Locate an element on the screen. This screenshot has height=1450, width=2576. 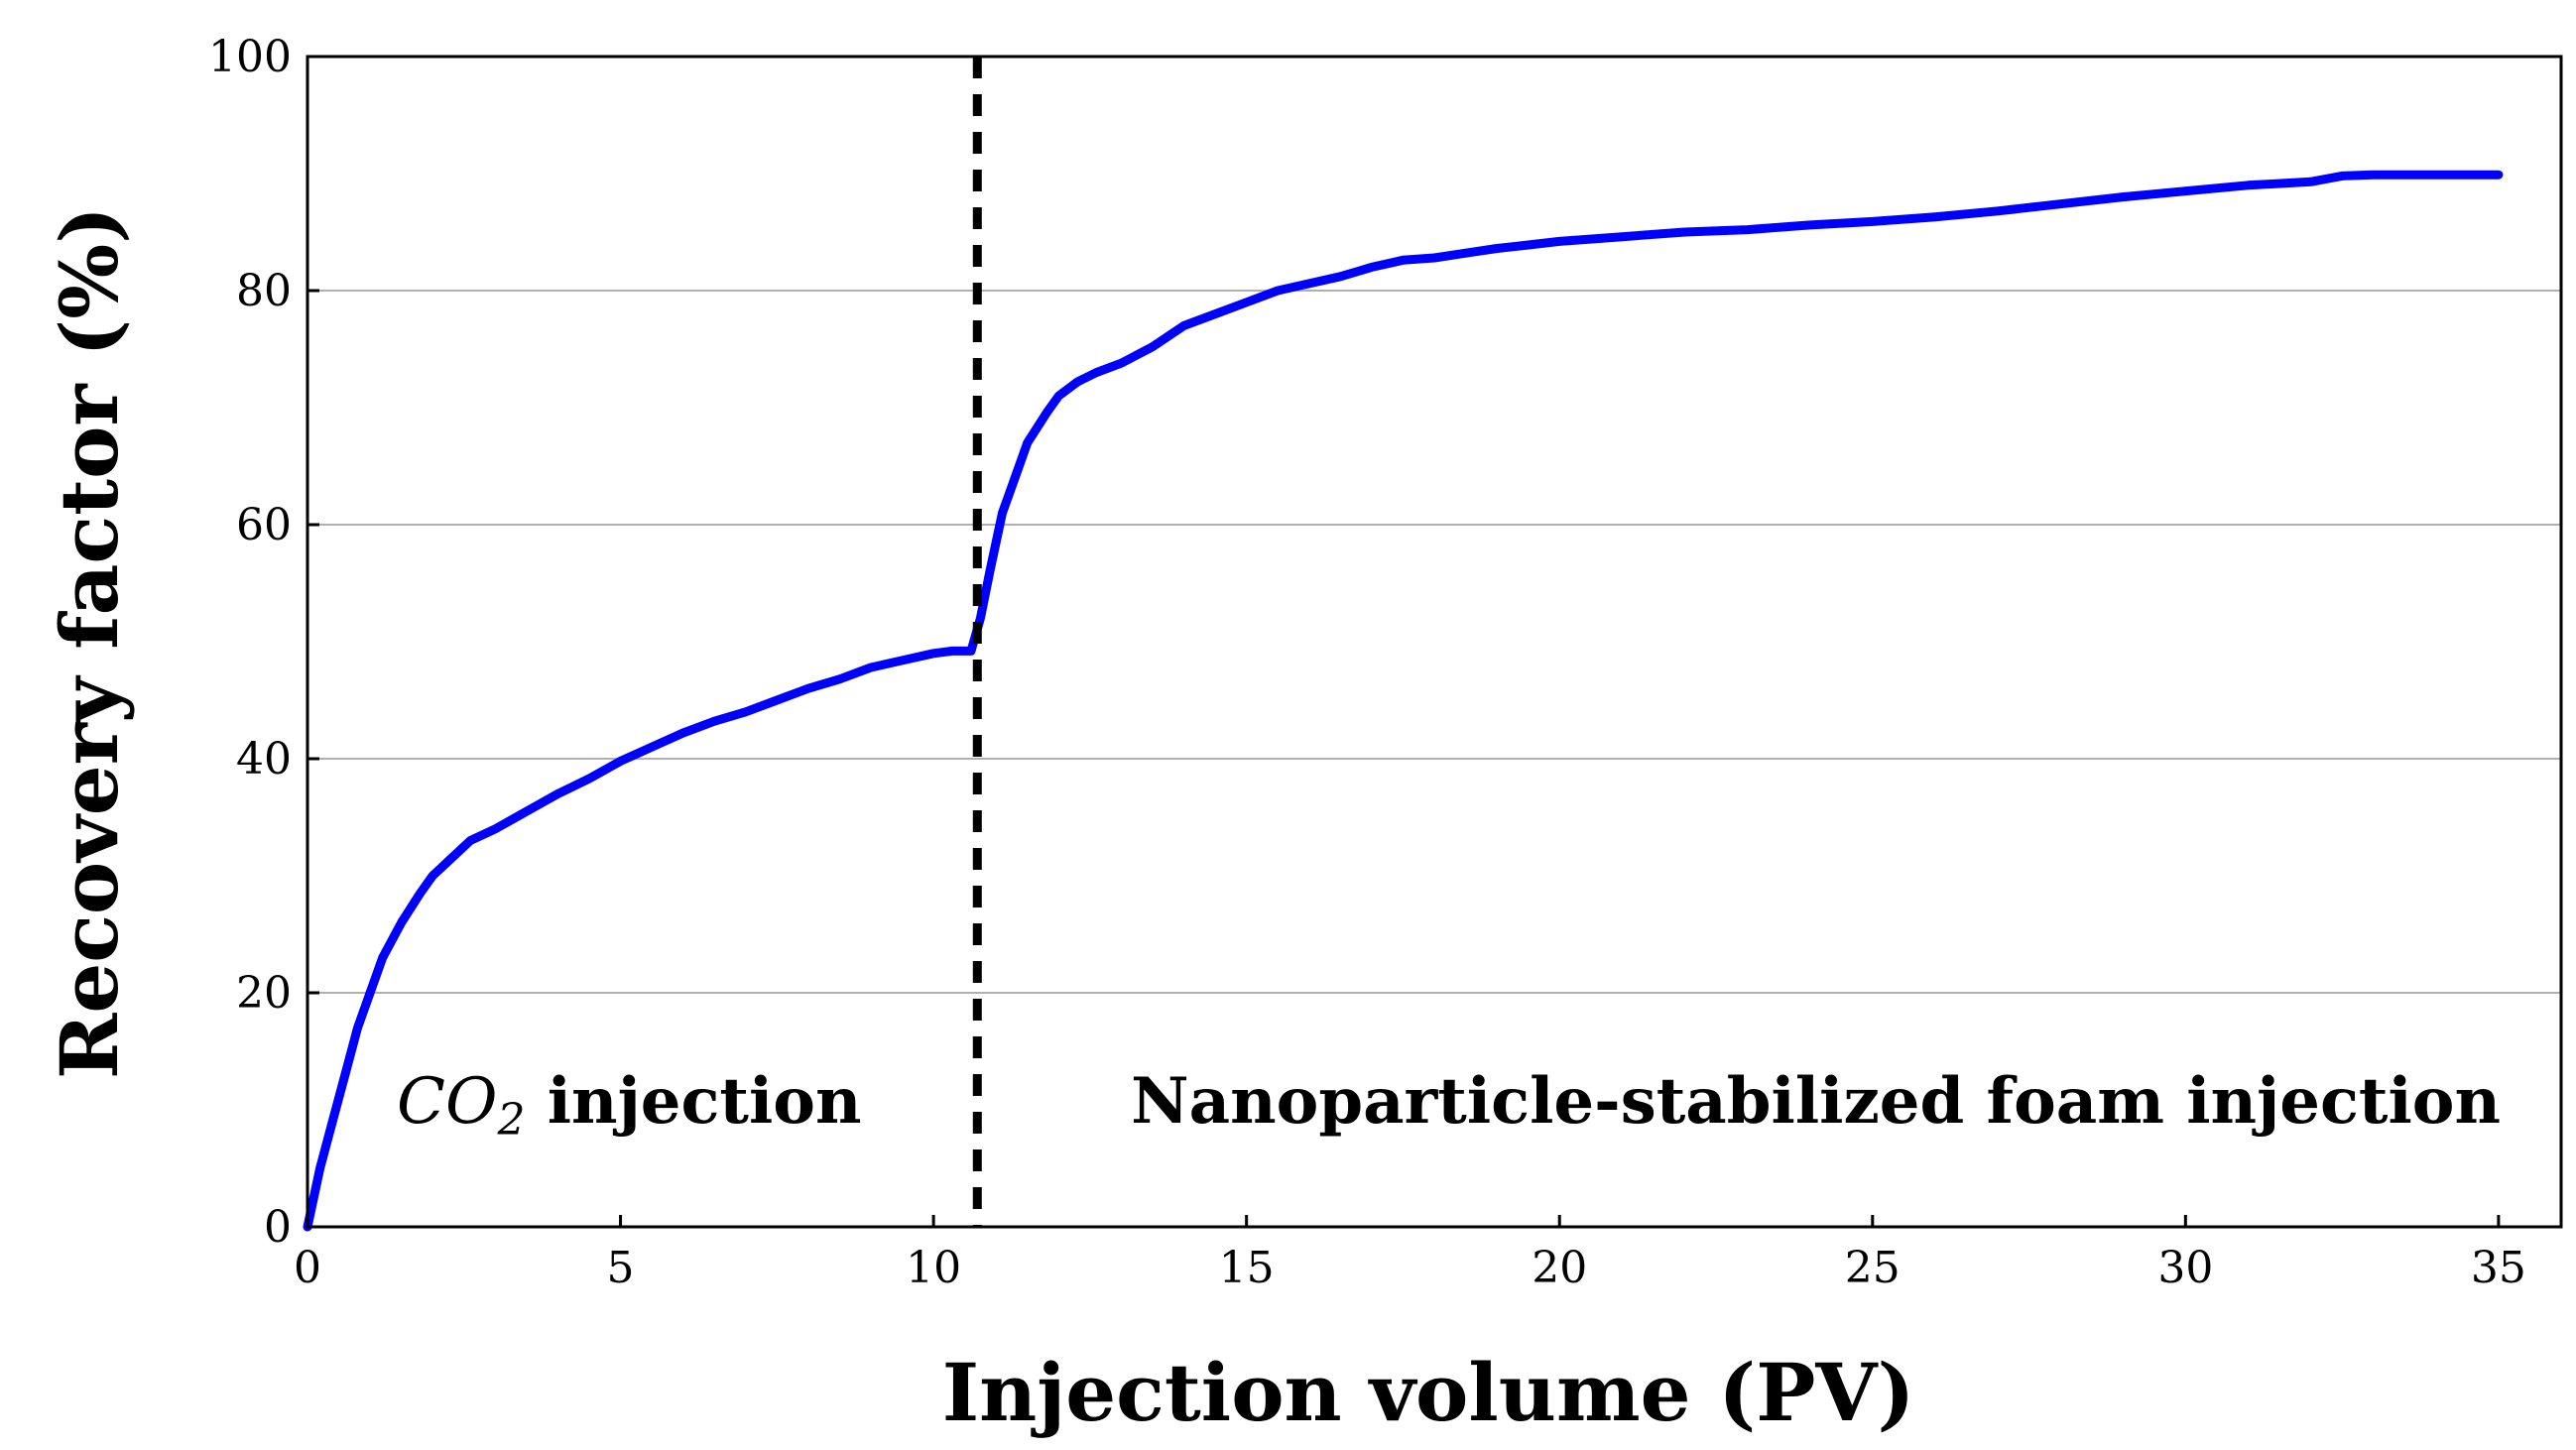
y-tick-label-80: 80 is located at coordinates (264, 291).